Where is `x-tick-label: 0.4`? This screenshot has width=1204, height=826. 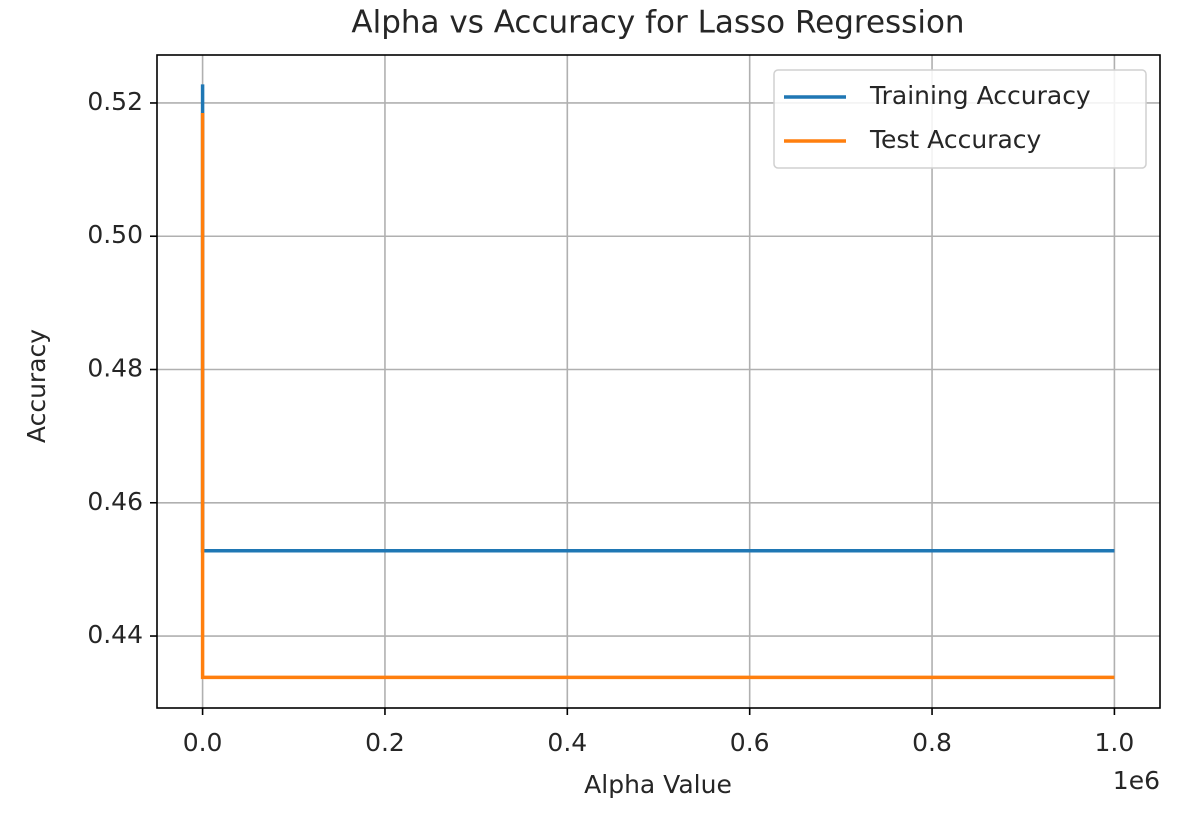 x-tick-label: 0.4 is located at coordinates (567, 742).